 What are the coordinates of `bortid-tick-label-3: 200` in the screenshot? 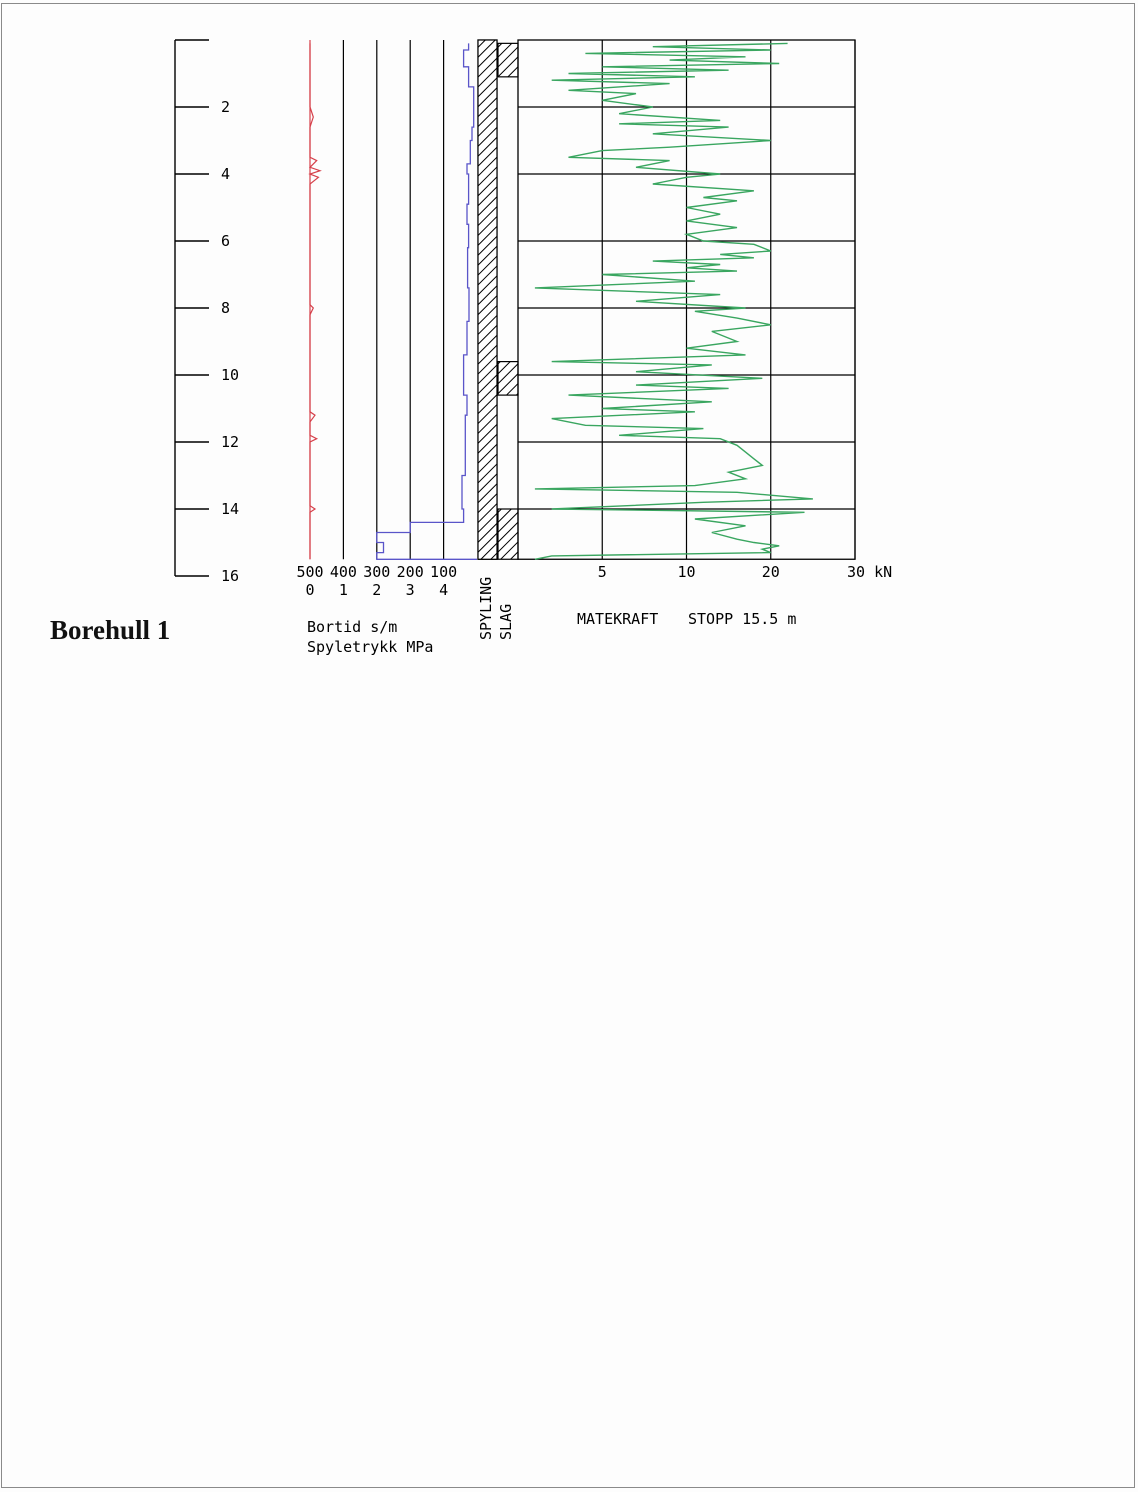 It's located at (410, 572).